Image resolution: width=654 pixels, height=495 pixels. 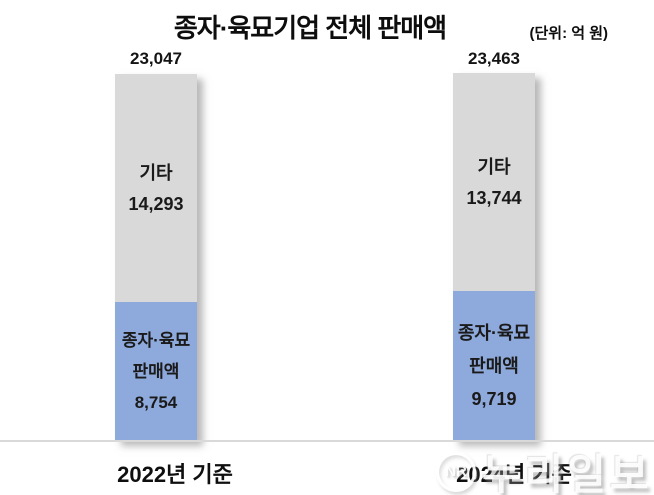 I want to click on unit-label: (단위: 억 원), so click(x=568, y=33).